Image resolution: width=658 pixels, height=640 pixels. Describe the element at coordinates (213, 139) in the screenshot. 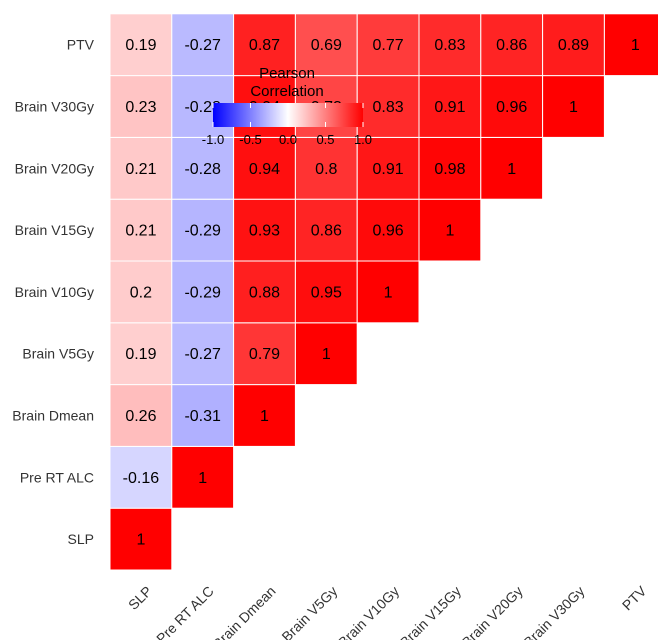

I see `legend-tick-label: -1.0` at that location.